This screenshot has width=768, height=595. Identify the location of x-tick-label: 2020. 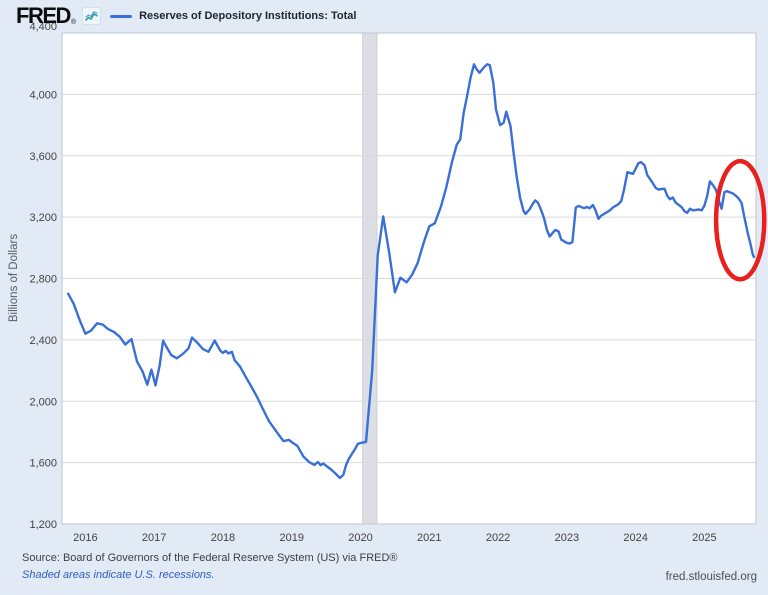
(360, 538).